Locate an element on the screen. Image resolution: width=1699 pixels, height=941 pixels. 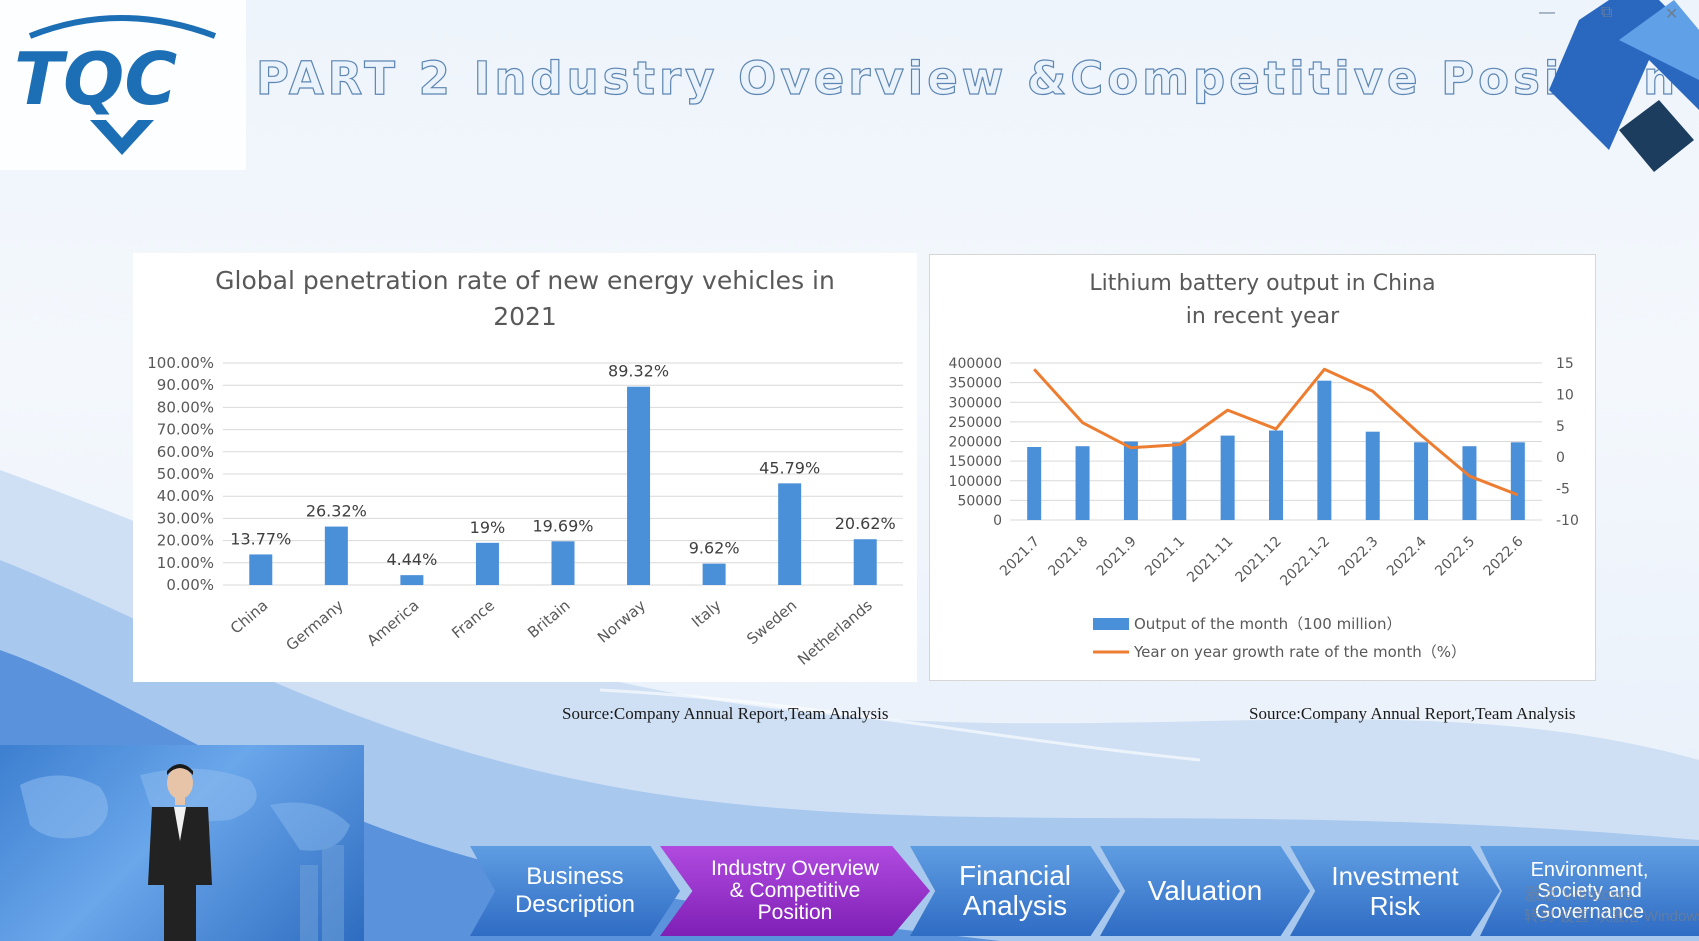
y-left-tick-label: 50000 is located at coordinates (979, 501).